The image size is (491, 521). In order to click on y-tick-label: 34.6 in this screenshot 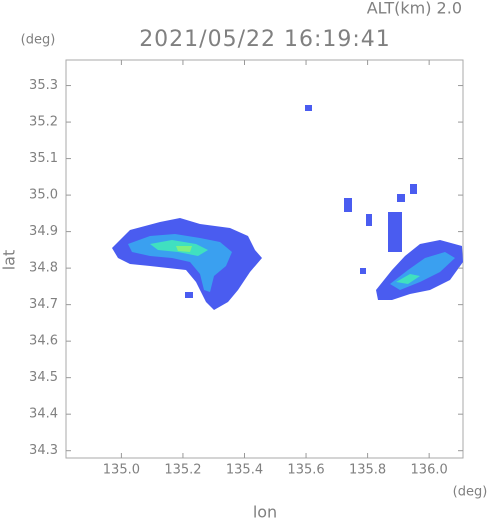, I will do `click(43, 341)`.